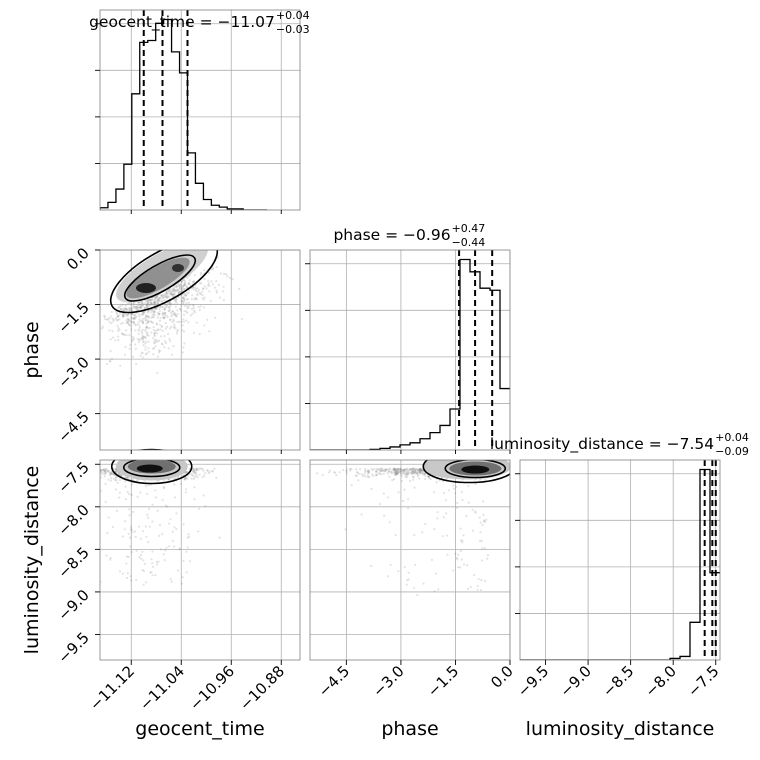 This screenshot has height=760, width=760. What do you see at coordinates (732, 451) in the screenshot?
I see `title-lower-error-luminosity_distance: −0.09` at bounding box center [732, 451].